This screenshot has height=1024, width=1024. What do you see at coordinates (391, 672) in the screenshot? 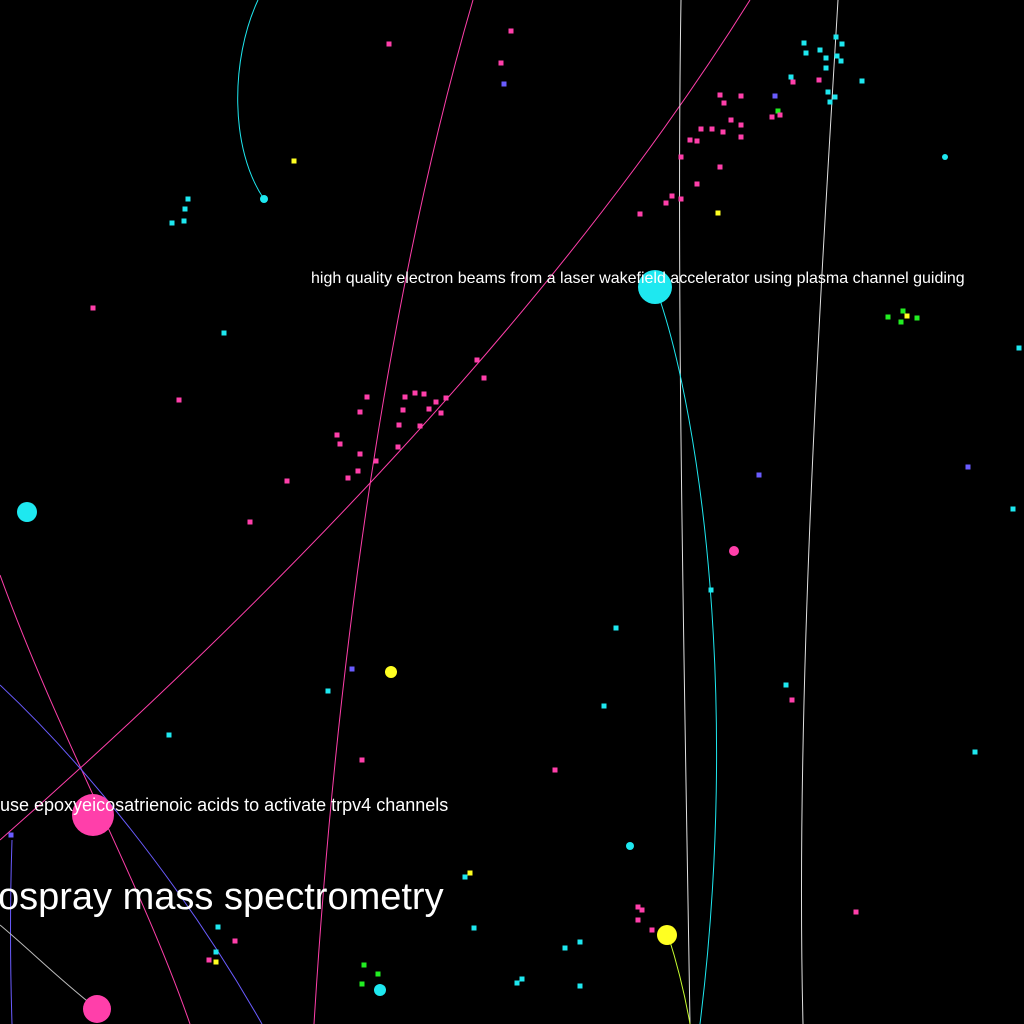
I see `node-yellow-mid` at bounding box center [391, 672].